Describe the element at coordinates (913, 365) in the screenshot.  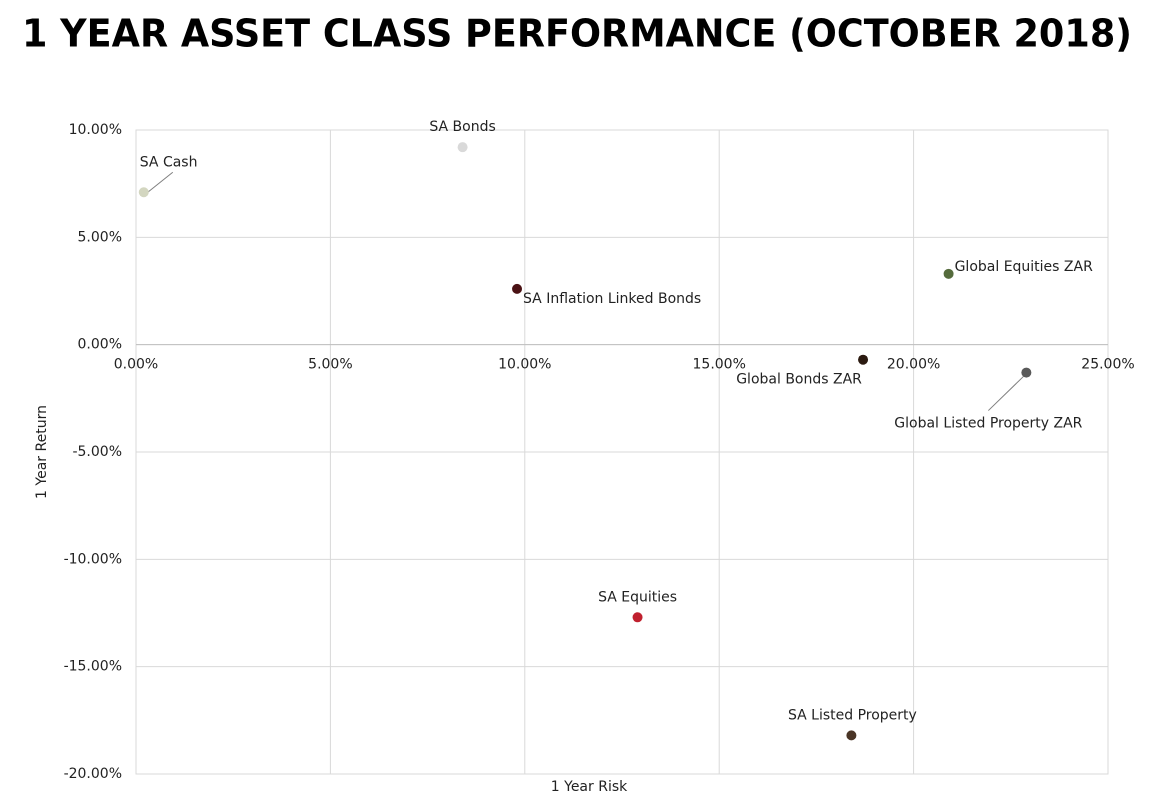
I see `x-tick-label: 20.00%` at that location.